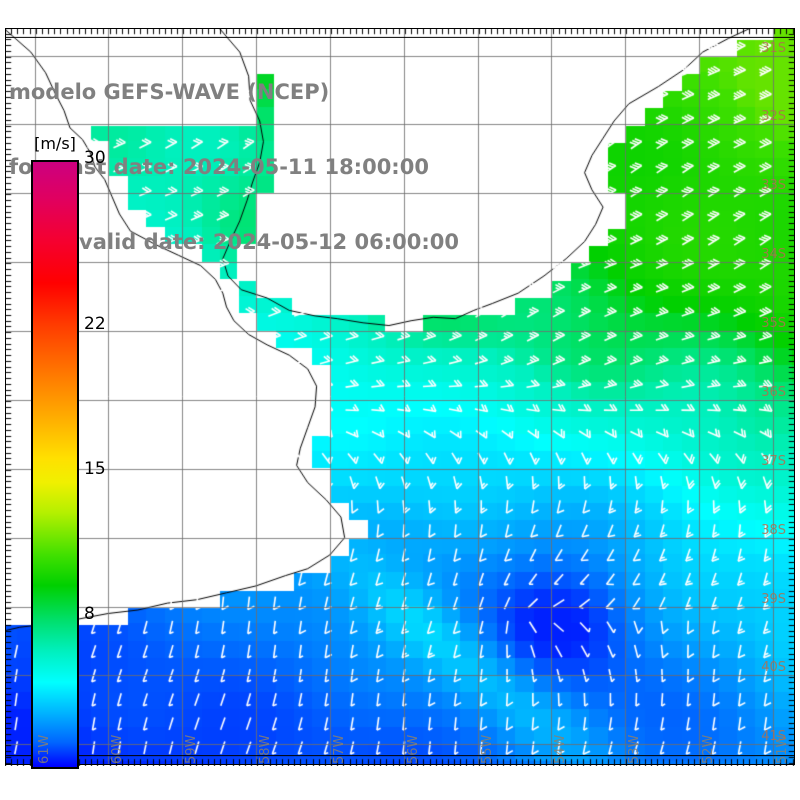  What do you see at coordinates (95, 323) in the screenshot?
I see `colorbar-tick-22: 22` at bounding box center [95, 323].